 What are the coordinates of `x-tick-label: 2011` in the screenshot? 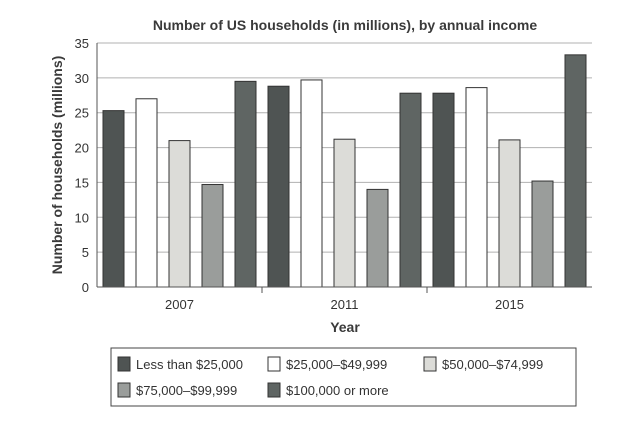 It's located at (345, 304).